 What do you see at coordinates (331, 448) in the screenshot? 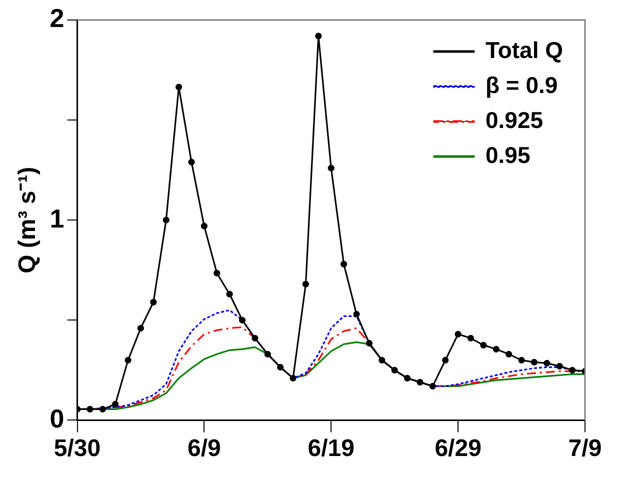
I see `x-tick-label: 6/19` at bounding box center [331, 448].